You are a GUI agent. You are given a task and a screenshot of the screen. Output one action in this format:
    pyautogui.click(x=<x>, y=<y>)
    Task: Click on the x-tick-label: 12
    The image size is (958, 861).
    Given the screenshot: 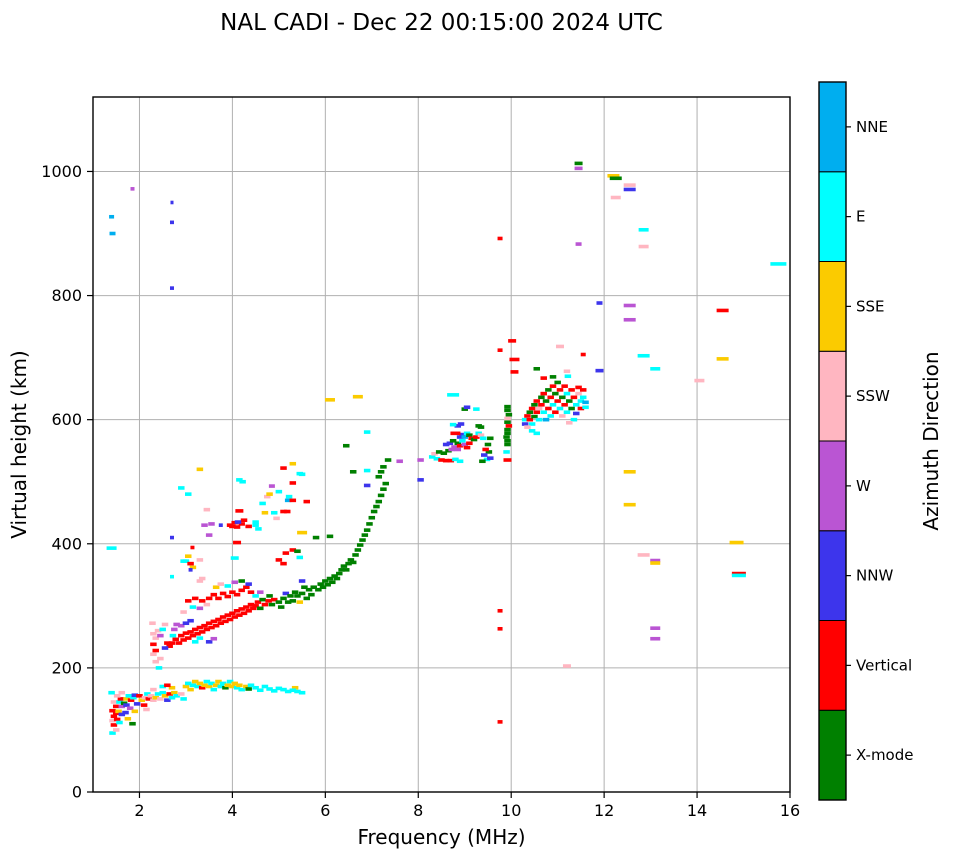 What is the action you would take?
    pyautogui.click(x=604, y=810)
    